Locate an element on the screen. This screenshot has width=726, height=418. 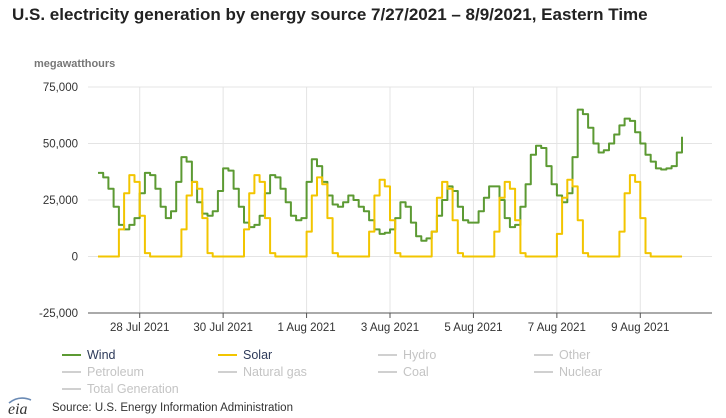
legend-item-hydro: Hydro is located at coordinates (407, 355).